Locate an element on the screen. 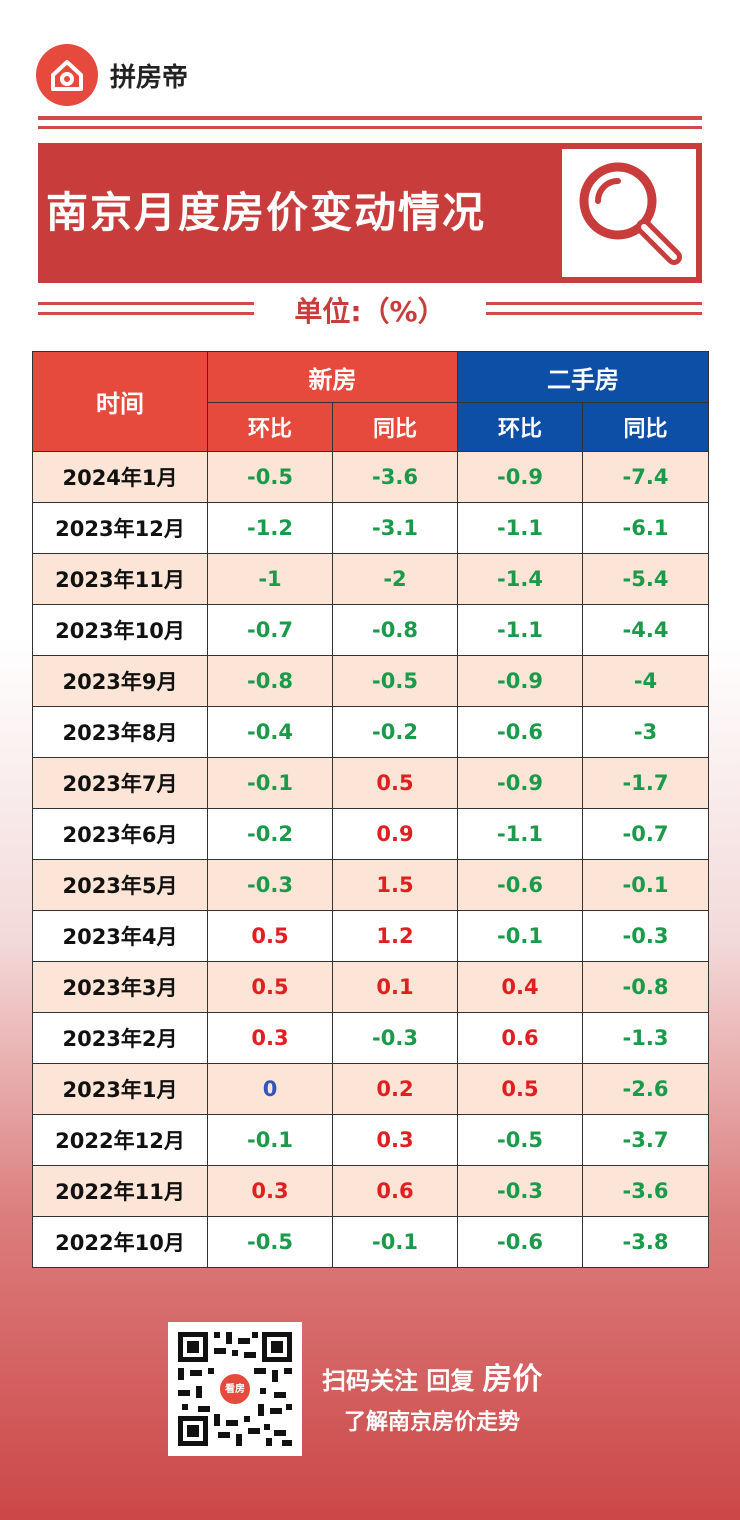  cell-new-mom: -0.5 is located at coordinates (270, 1242).